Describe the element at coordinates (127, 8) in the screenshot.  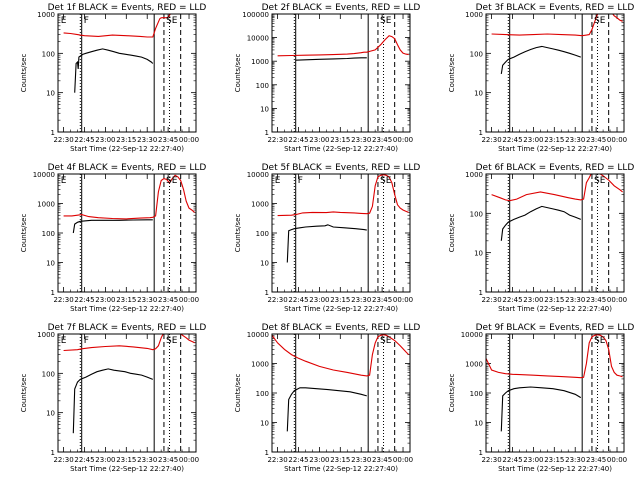
I see `panel-title: Det 1f BLACK = Events, RED = LLD` at that location.